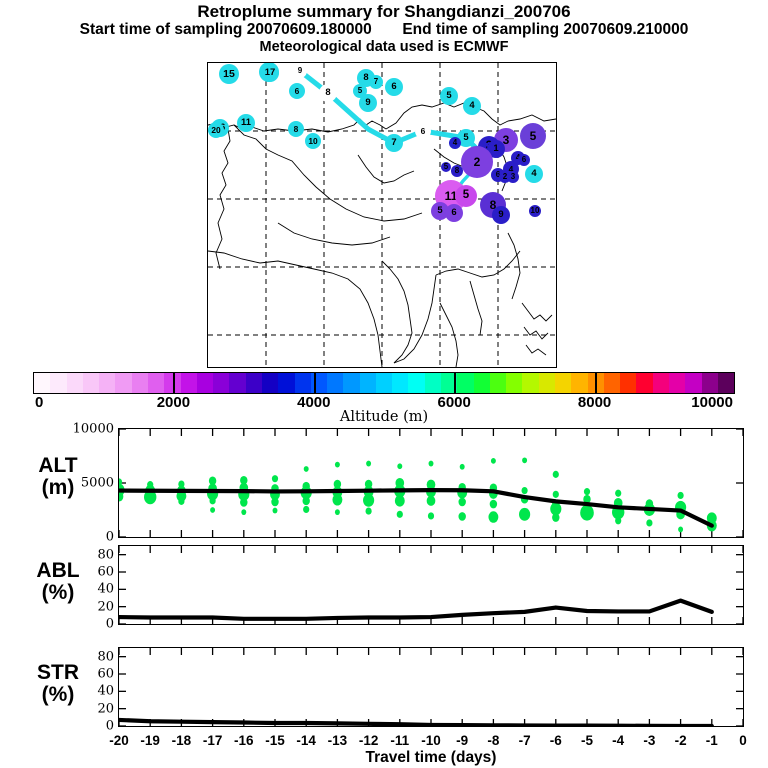 Image resolution: width=768 pixels, height=768 pixels. I want to click on y-tick-label: 0, so click(109, 726).